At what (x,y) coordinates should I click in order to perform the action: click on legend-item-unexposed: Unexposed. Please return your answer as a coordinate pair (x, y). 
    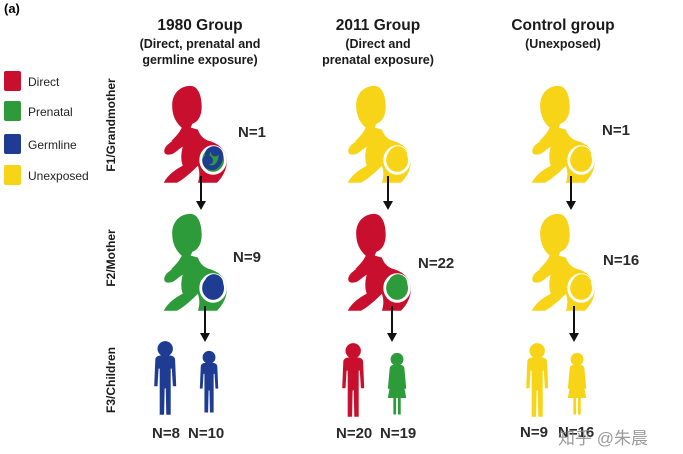
    Looking at the image, I should click on (46, 175).